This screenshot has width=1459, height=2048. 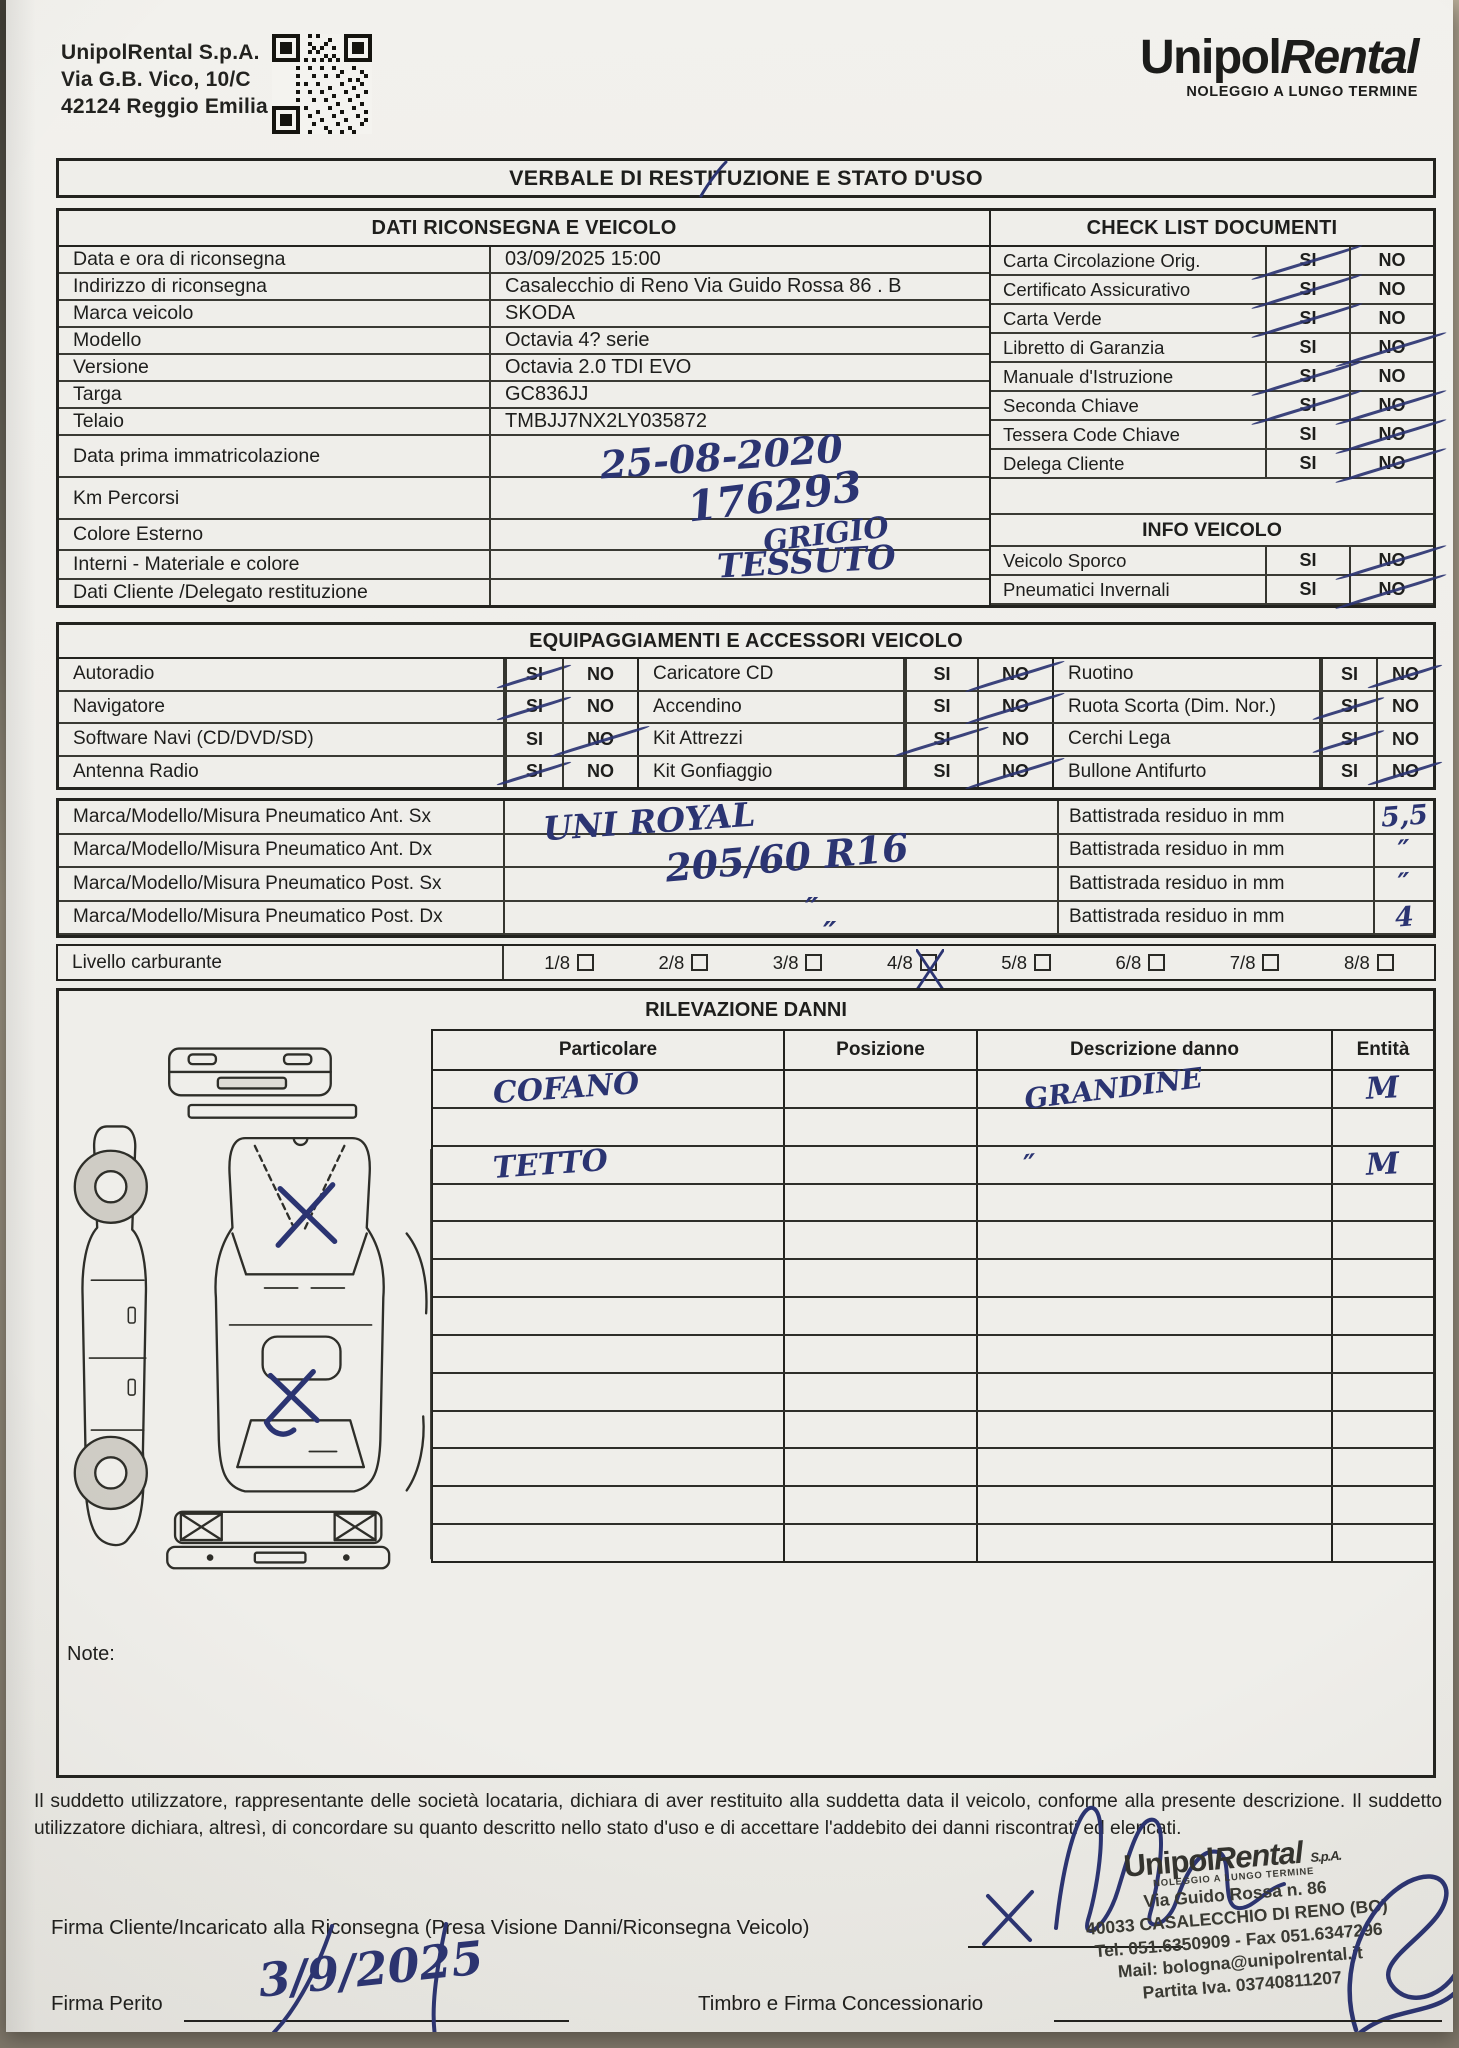 I want to click on field-label: Telaio, so click(x=275, y=421).